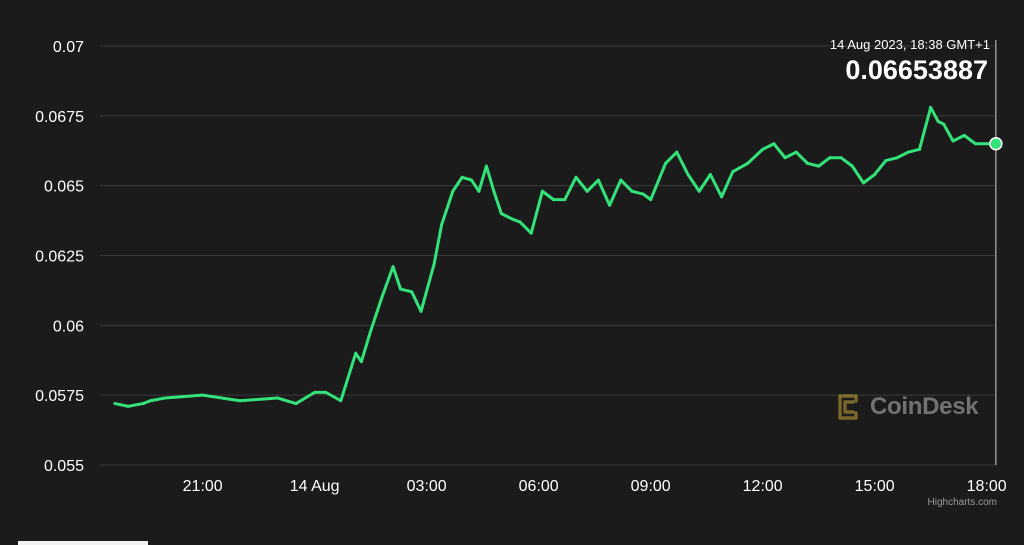  Describe the element at coordinates (987, 486) in the screenshot. I see `x-tick-label: 18:00` at that location.